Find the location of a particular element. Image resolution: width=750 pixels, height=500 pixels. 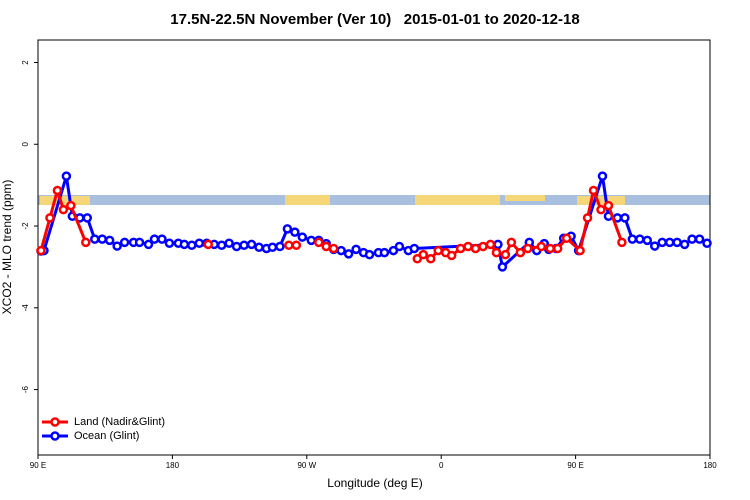

x-tick-label: 90 W is located at coordinates (306, 465).